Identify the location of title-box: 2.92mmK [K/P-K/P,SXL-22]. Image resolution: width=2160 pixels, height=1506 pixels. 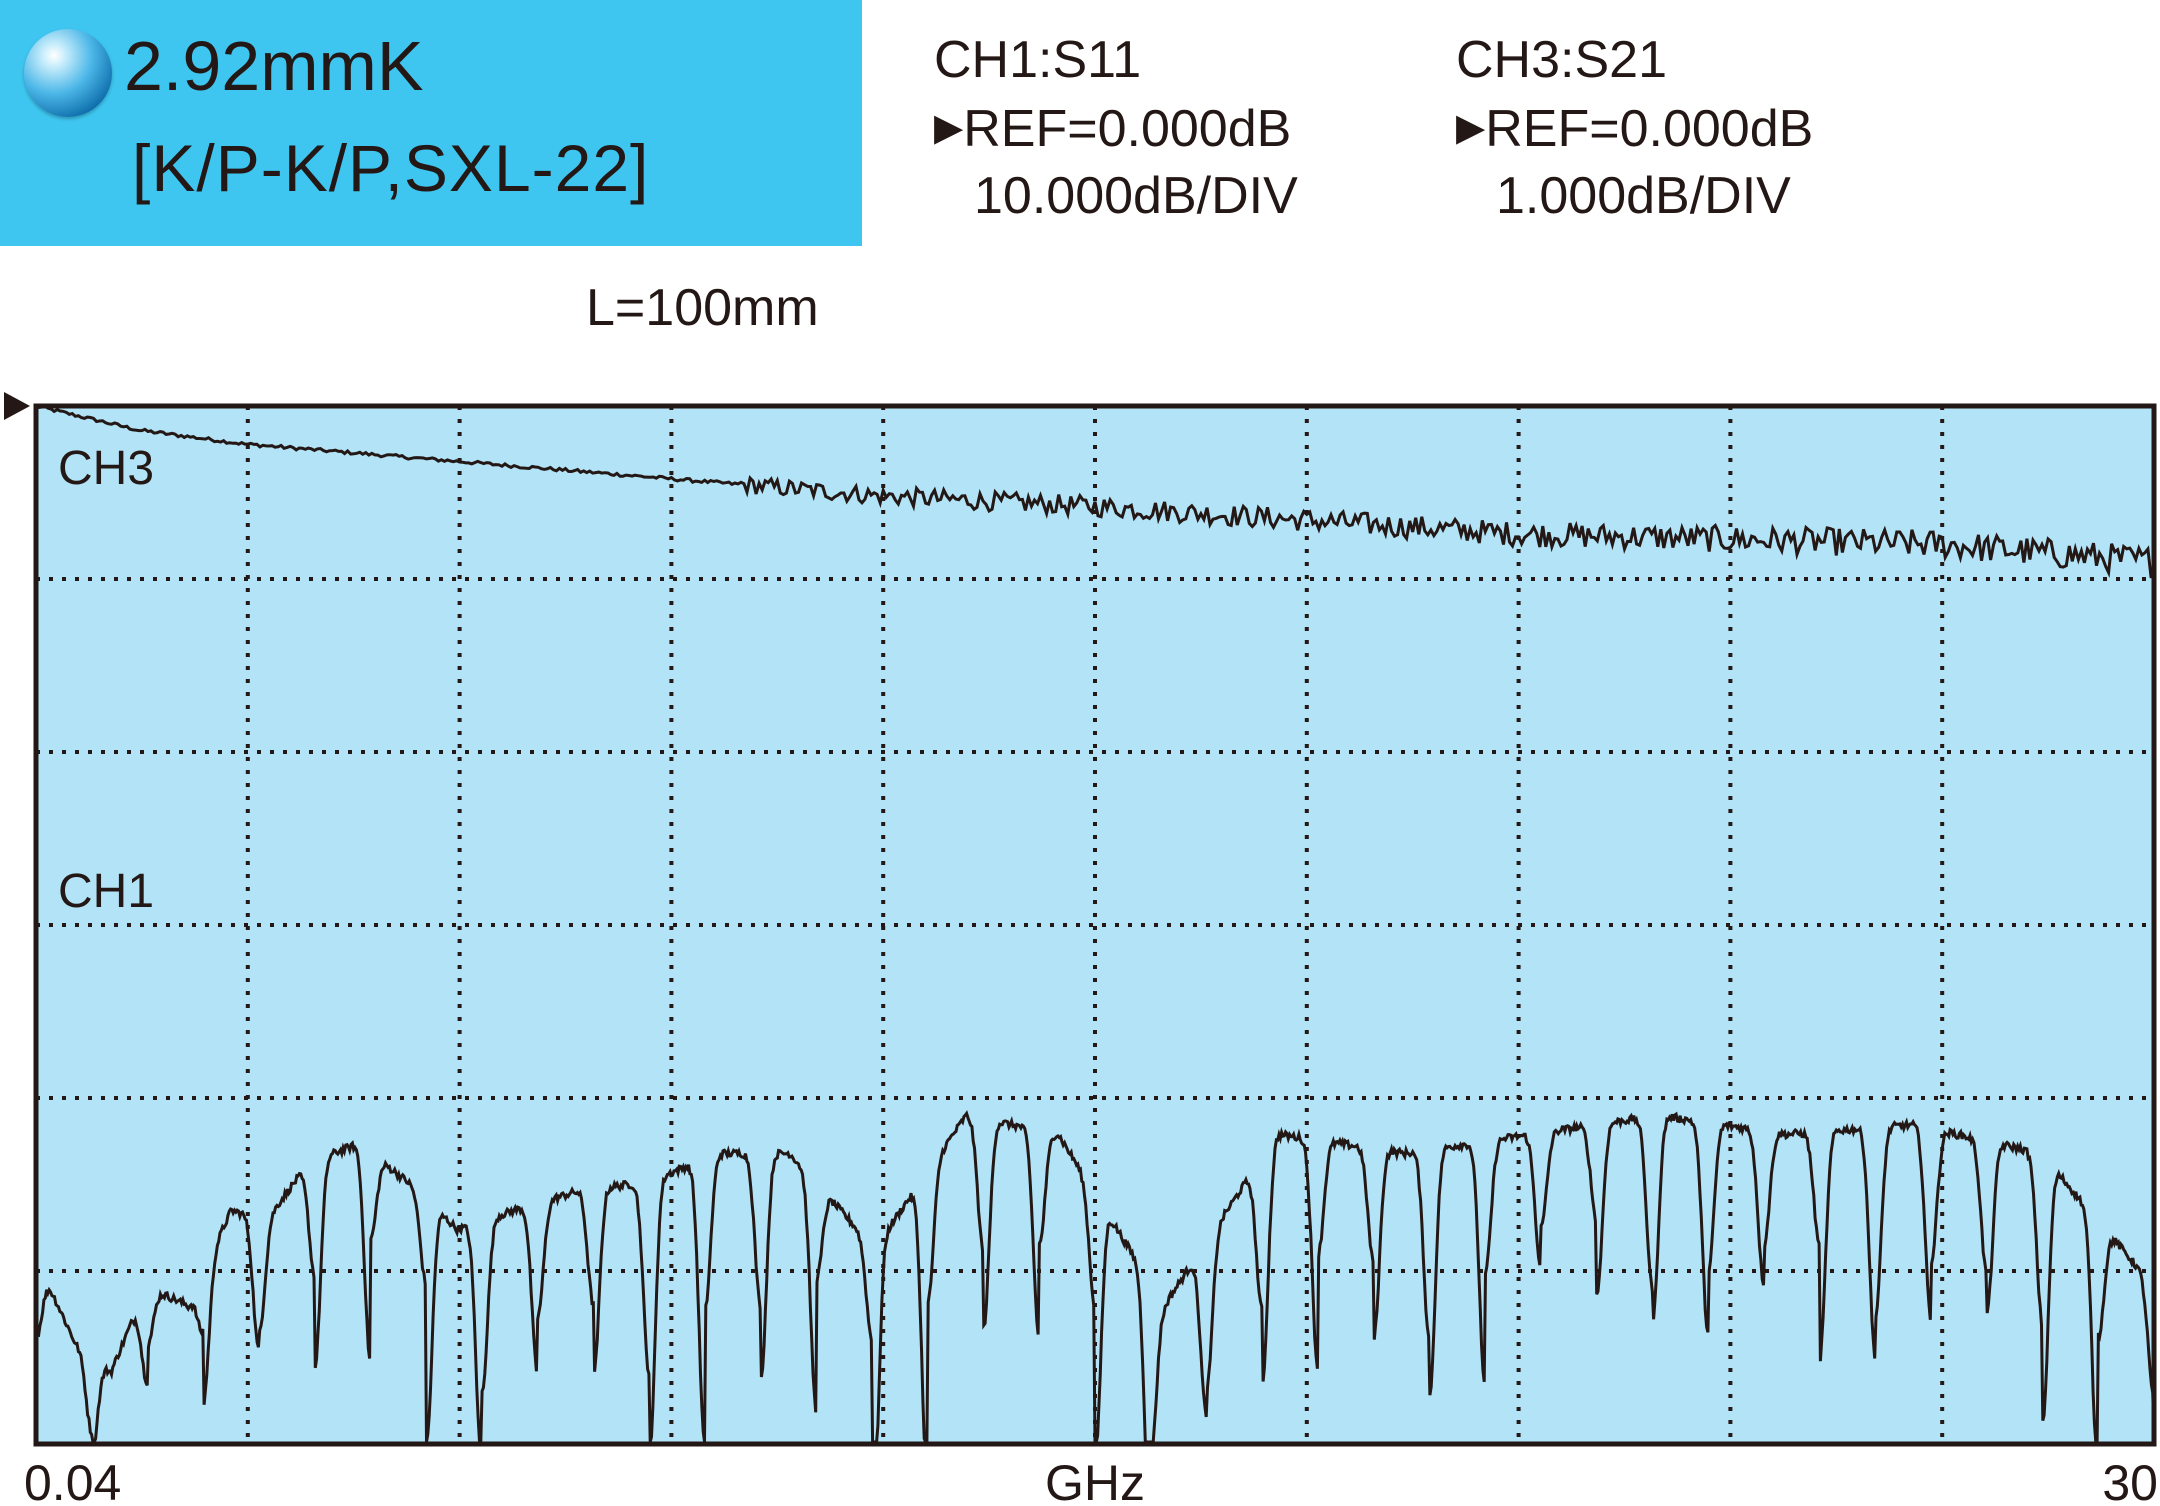
(431, 123).